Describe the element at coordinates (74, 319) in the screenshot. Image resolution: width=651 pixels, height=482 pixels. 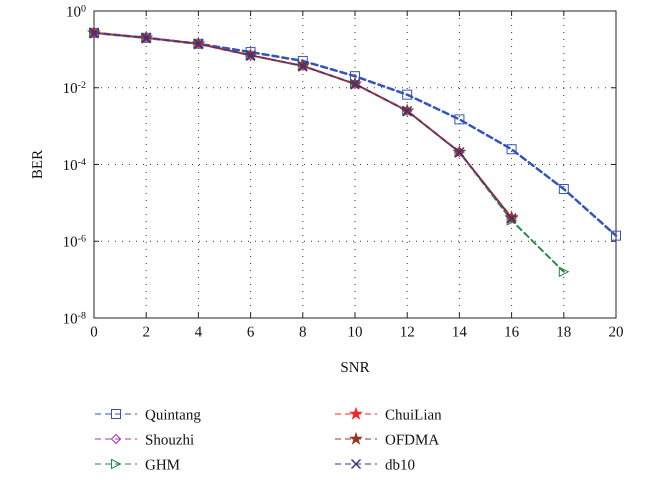
I see `y-tick-label: 10$^{-8}$` at that location.